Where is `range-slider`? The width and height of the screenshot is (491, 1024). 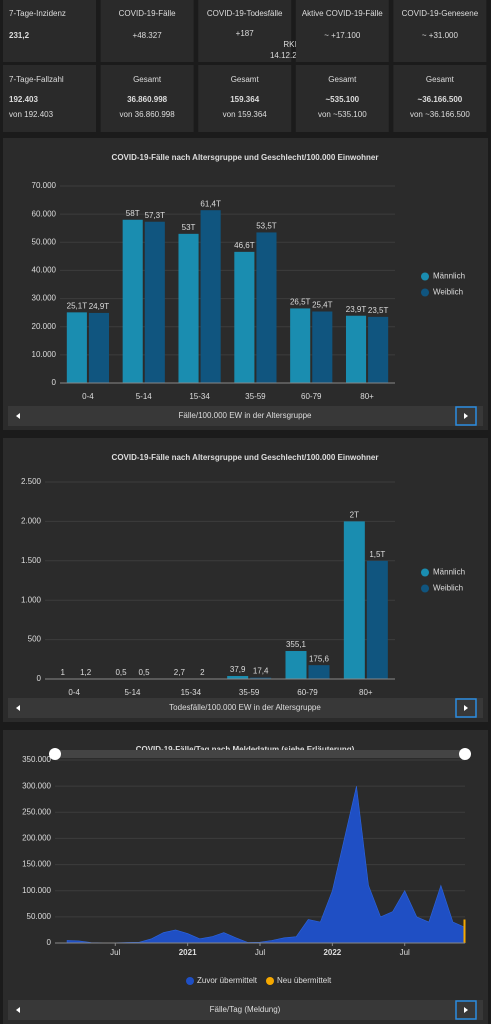 range-slider is located at coordinates (260, 754).